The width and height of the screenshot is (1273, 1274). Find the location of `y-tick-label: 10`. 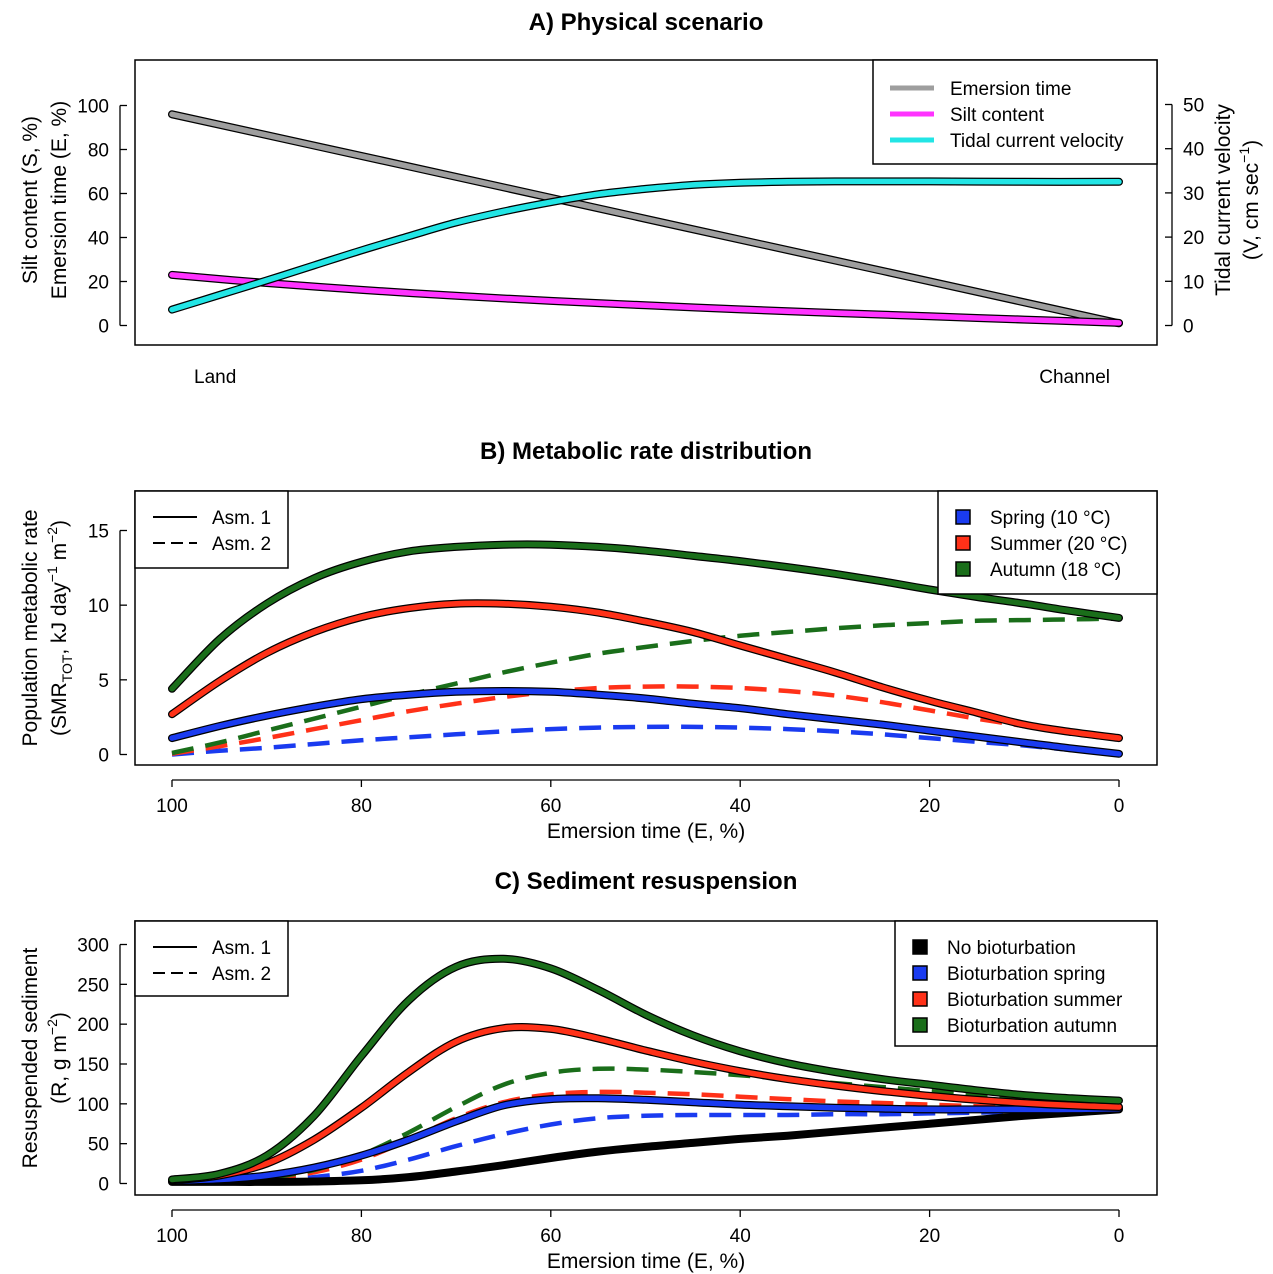

y-tick-label: 10 is located at coordinates (98, 606).